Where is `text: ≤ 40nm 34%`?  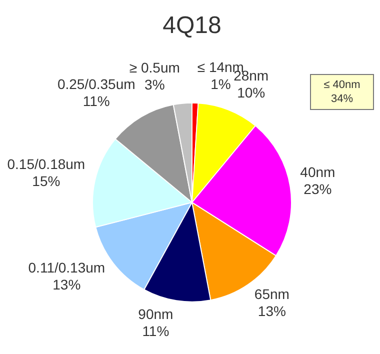
text: ≤ 40nm 34% is located at coordinates (342, 92).